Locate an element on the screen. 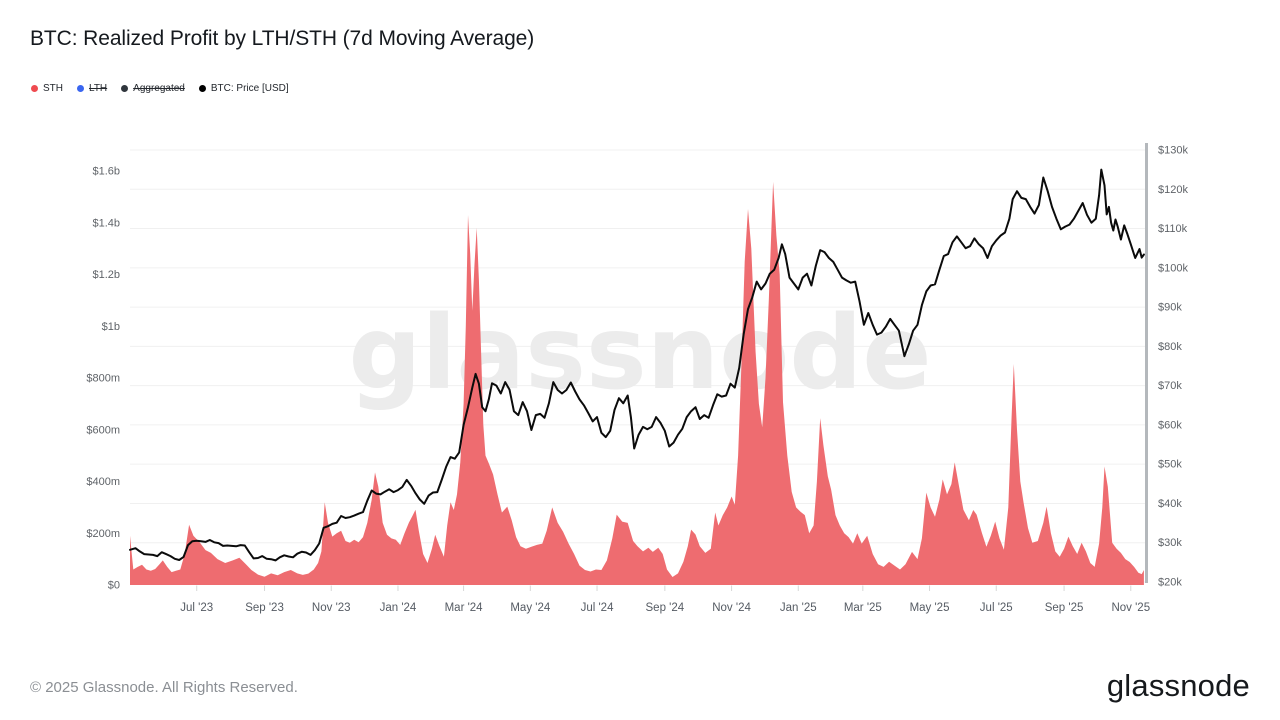 This screenshot has height=720, width=1280. x-axis-label: Jan '24 is located at coordinates (398, 608).